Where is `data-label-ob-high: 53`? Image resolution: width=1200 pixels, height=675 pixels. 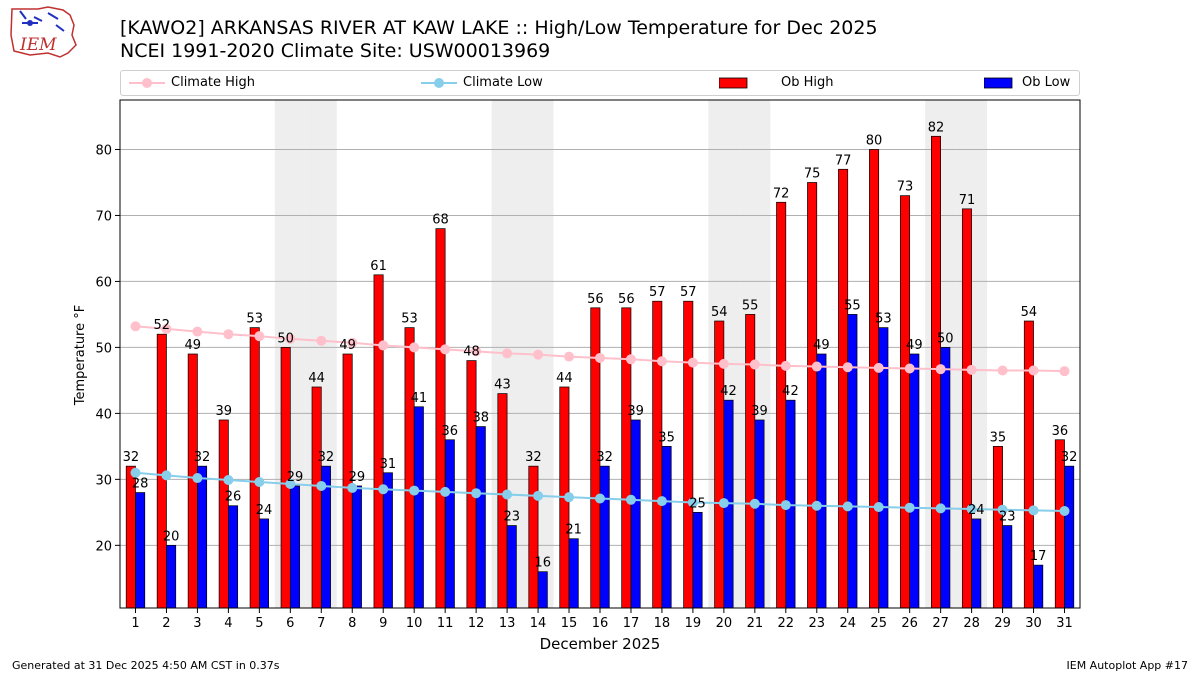
data-label-ob-high: 53 is located at coordinates (254, 319).